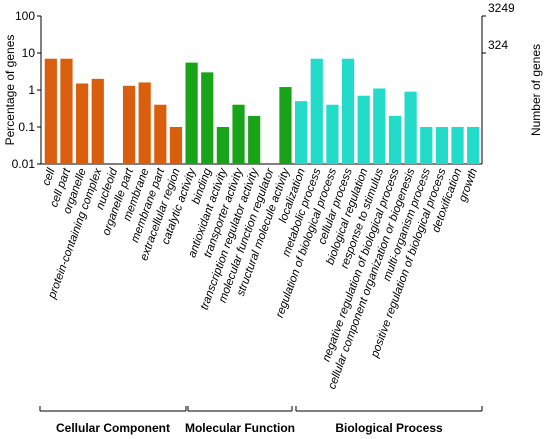  Describe the element at coordinates (24, 164) in the screenshot. I see `y-tick-label: 0.01` at that location.